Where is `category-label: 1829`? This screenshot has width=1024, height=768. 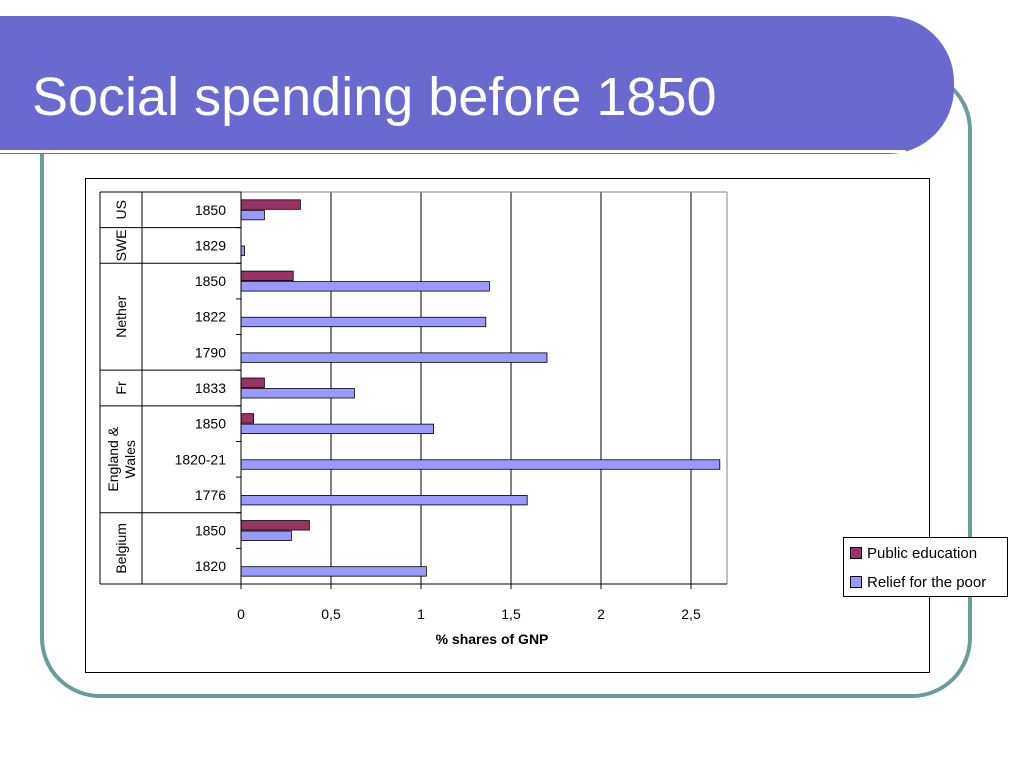 category-label: 1829 is located at coordinates (210, 245).